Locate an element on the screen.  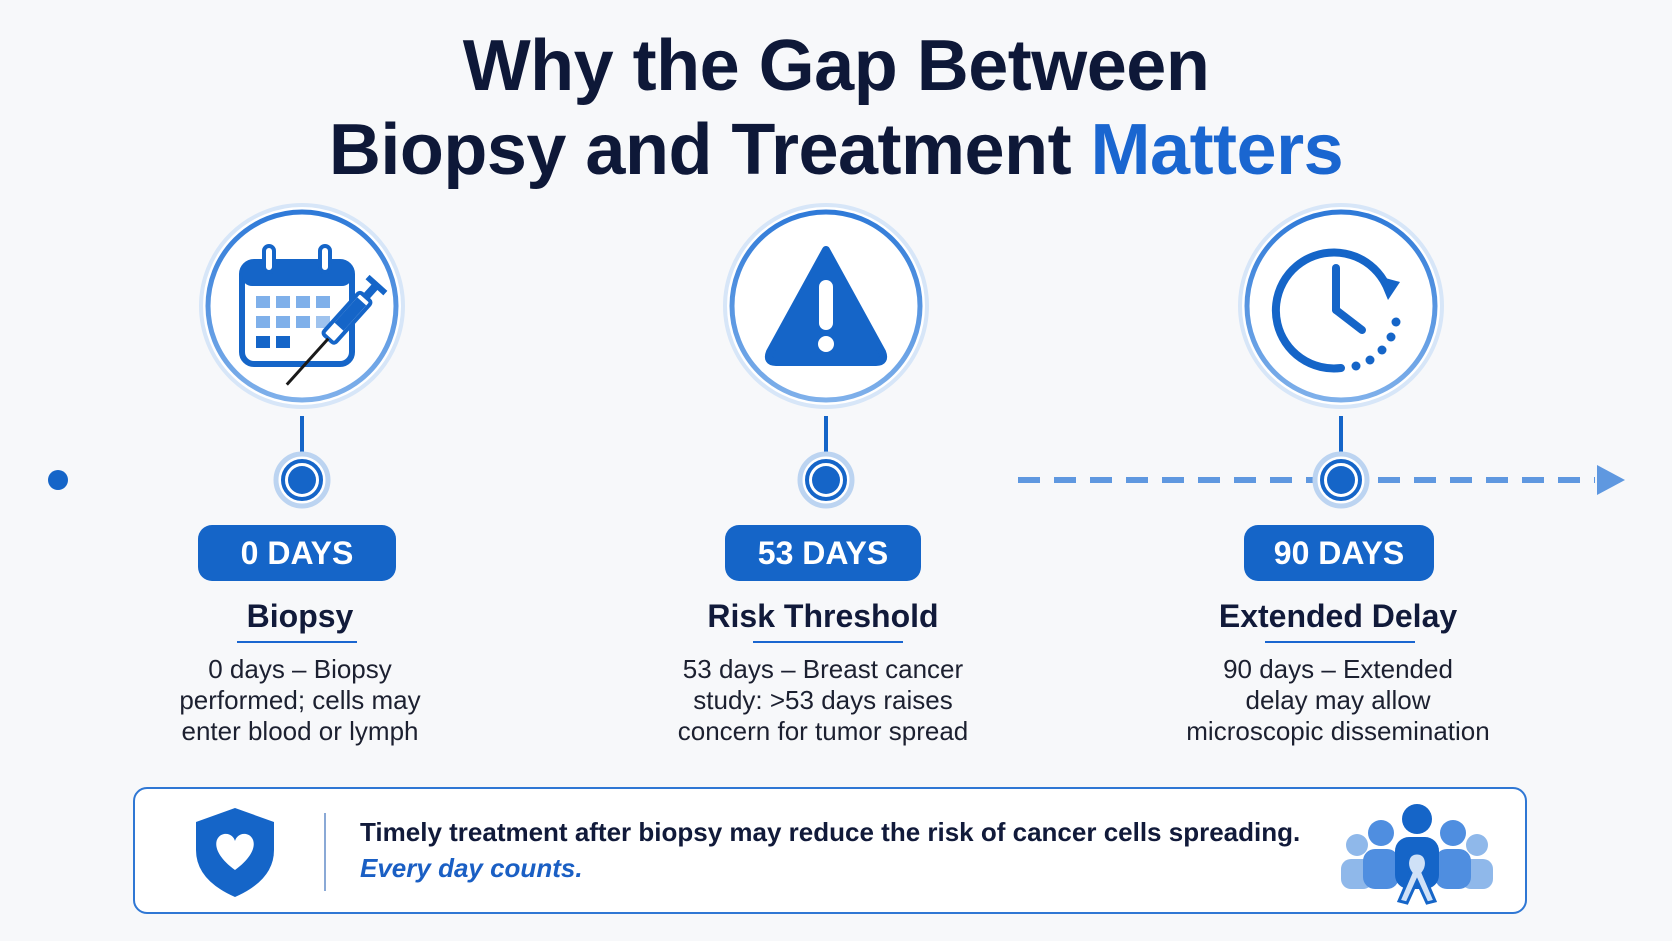
title-line-2-main: Biopsy and Treatment is located at coordinates (709, 150).